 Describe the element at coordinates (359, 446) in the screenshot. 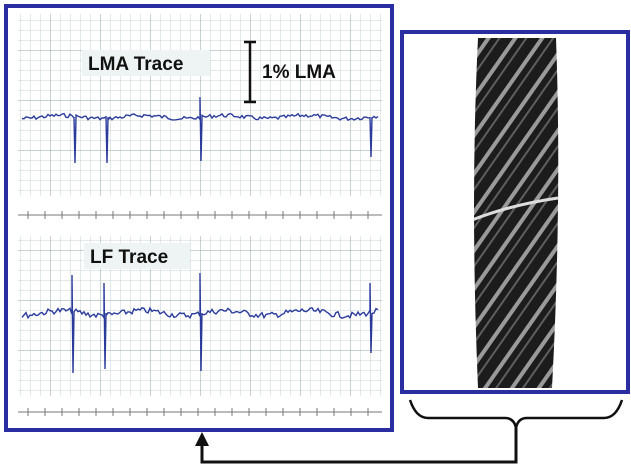

I see `connector` at that location.